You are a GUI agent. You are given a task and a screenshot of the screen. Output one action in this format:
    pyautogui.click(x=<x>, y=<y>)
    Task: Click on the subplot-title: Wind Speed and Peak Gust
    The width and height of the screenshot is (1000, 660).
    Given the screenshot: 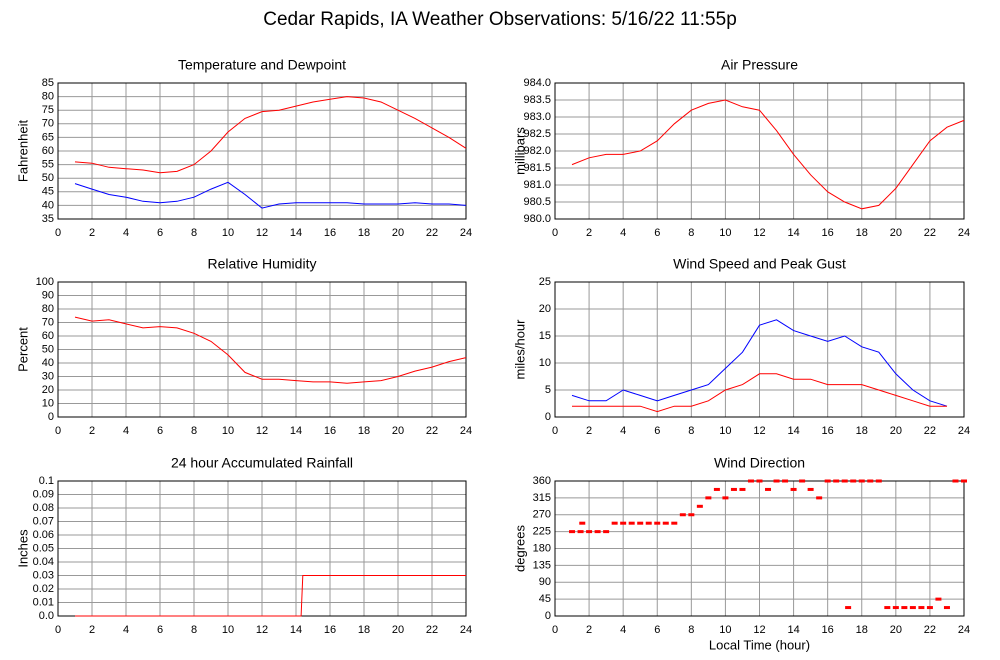 What is the action you would take?
    pyautogui.click(x=759, y=264)
    